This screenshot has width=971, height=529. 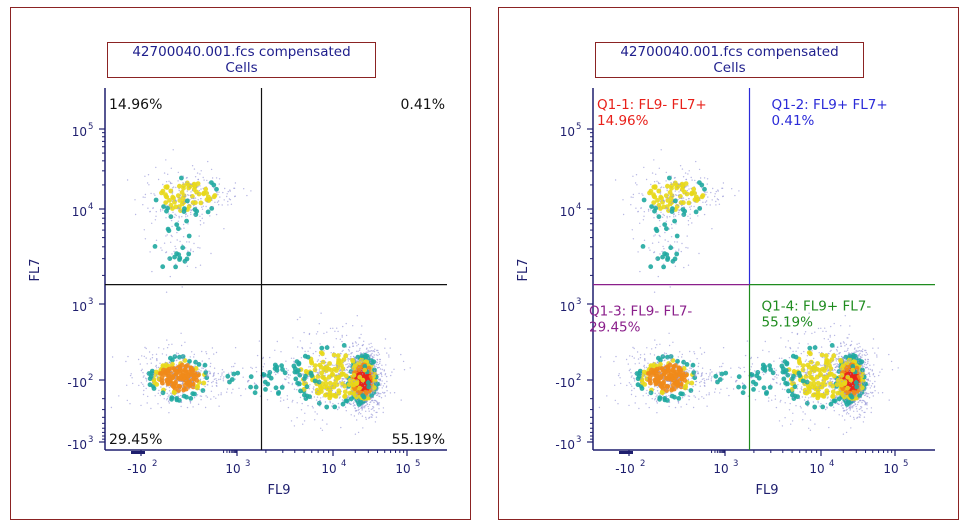 I want to click on plot-subtitle: Cells, so click(x=729, y=68).